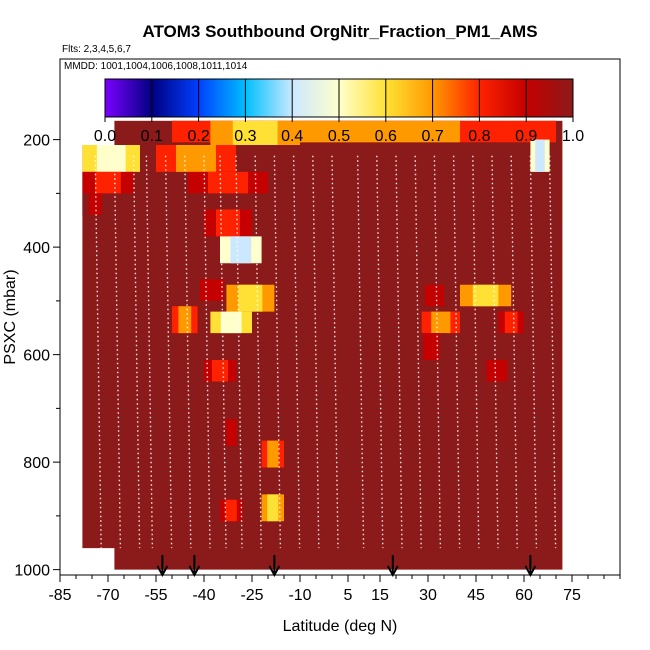 The width and height of the screenshot is (650, 650). What do you see at coordinates (573, 136) in the screenshot?
I see `colorbar-tick-label: 1.0` at bounding box center [573, 136].